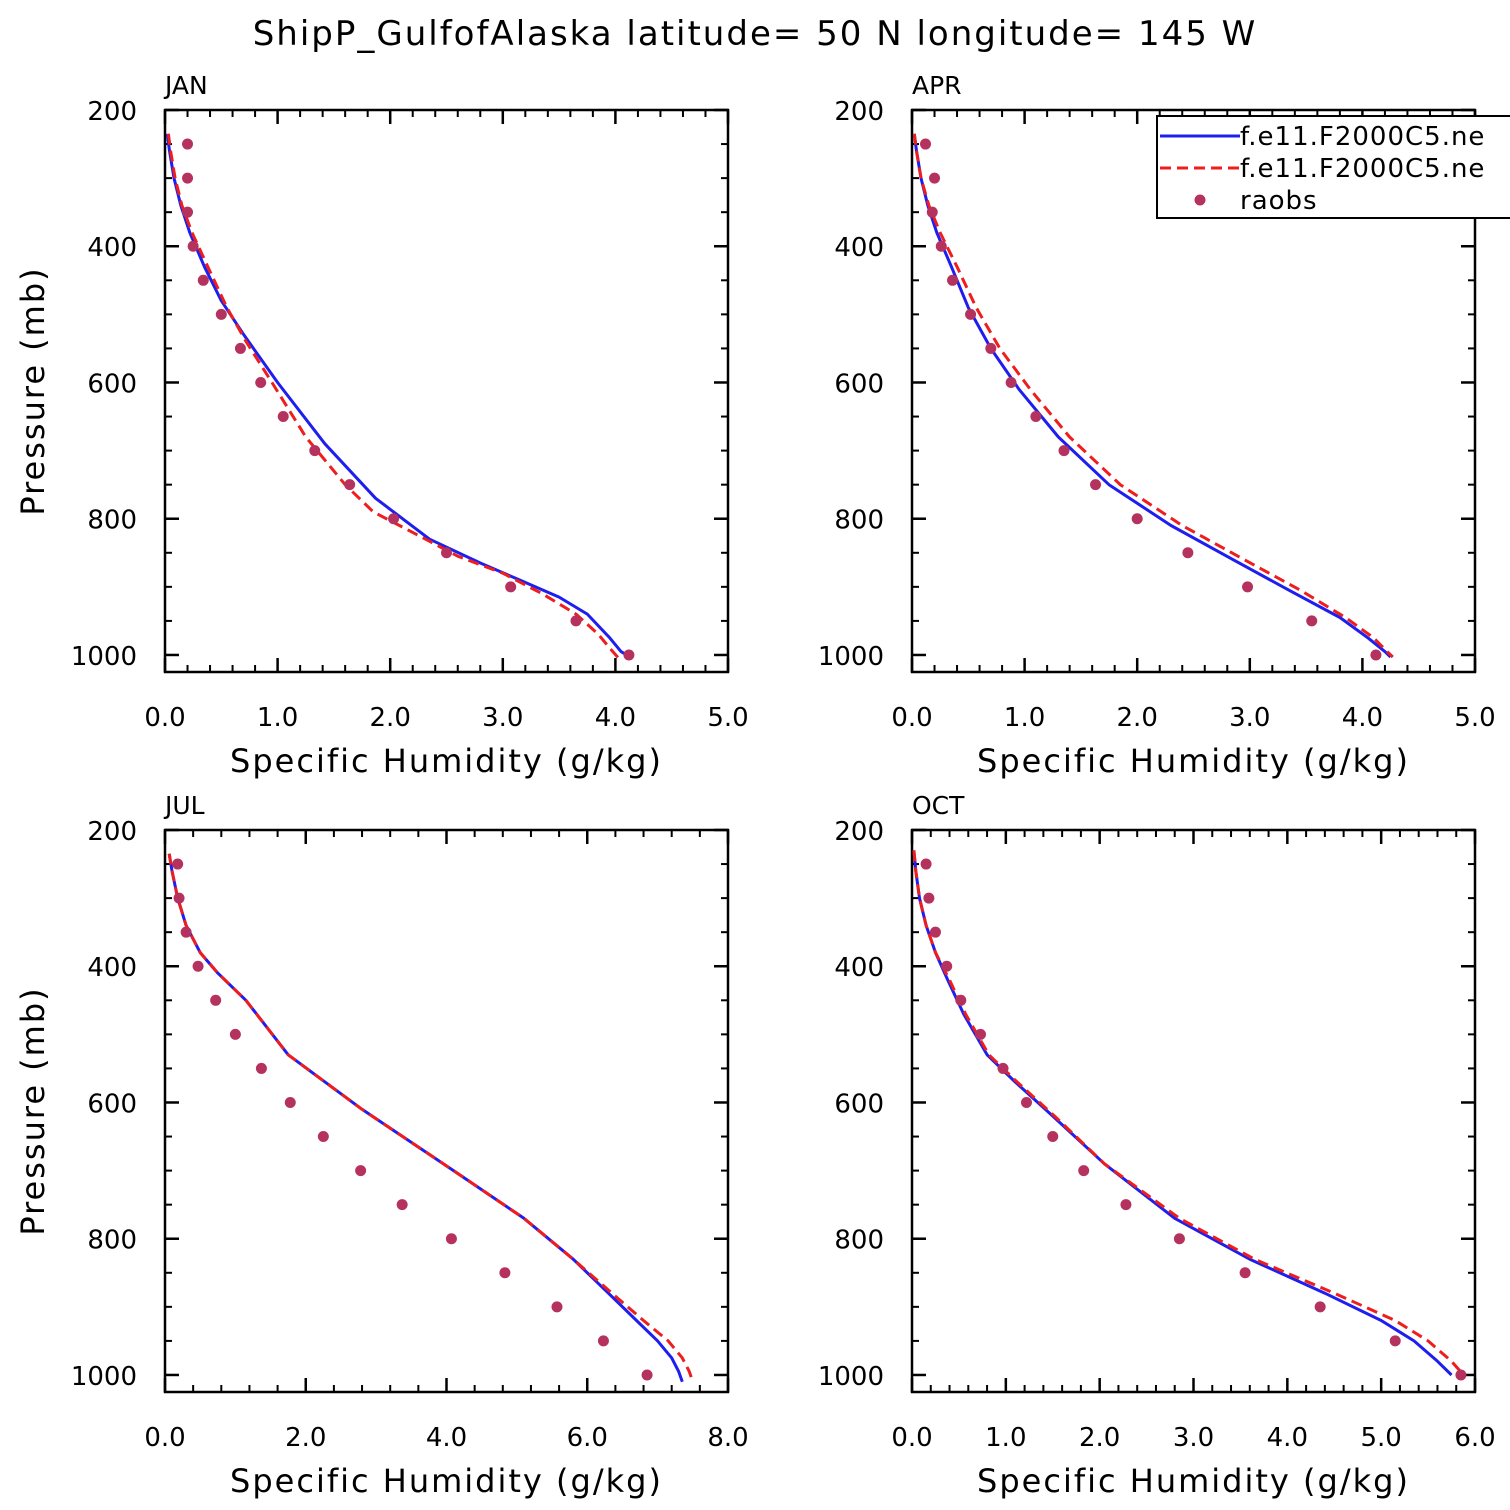  Describe the element at coordinates (1200, 200) in the screenshot. I see `legend-marker-raobs` at that location.